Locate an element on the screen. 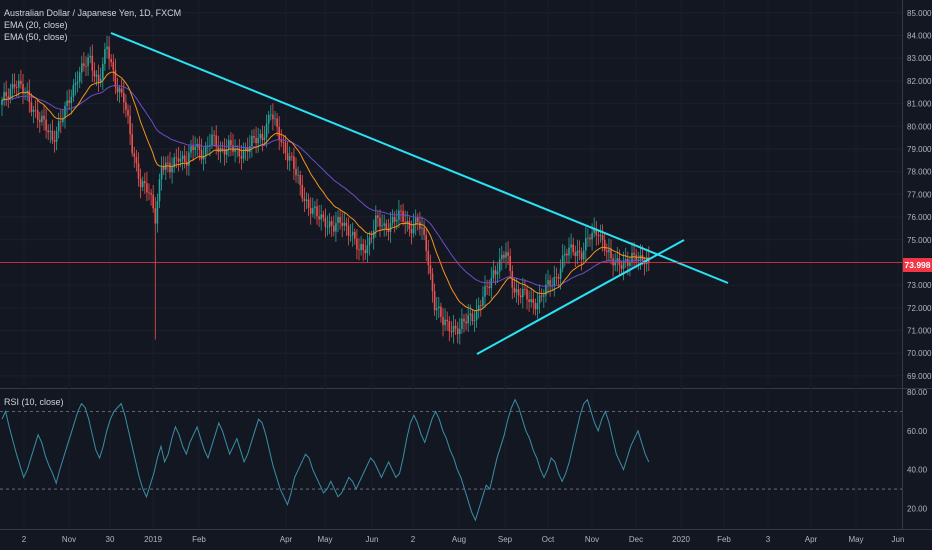 The image size is (932, 550). price-tick-label: 84.000 is located at coordinates (919, 36).